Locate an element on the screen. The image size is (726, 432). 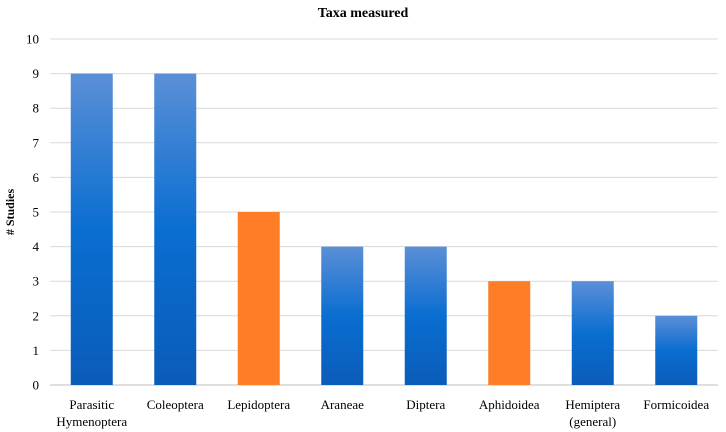
x-tick-label: Formicoidea is located at coordinates (676, 404).